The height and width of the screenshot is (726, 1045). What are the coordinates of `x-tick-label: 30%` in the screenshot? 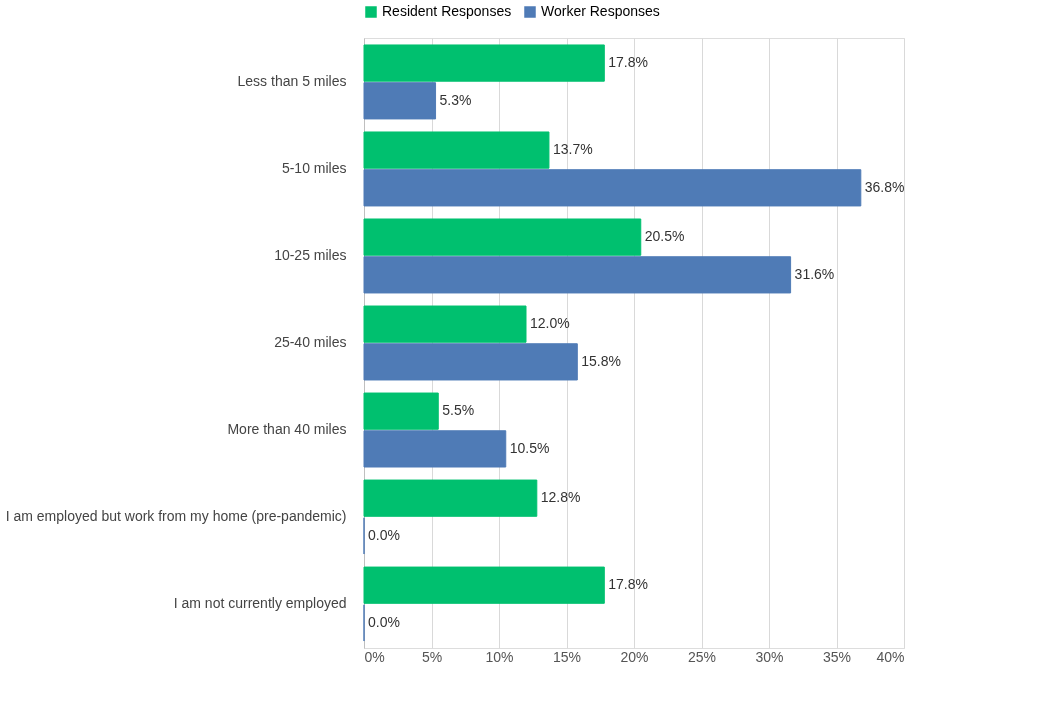 It's located at (769, 656).